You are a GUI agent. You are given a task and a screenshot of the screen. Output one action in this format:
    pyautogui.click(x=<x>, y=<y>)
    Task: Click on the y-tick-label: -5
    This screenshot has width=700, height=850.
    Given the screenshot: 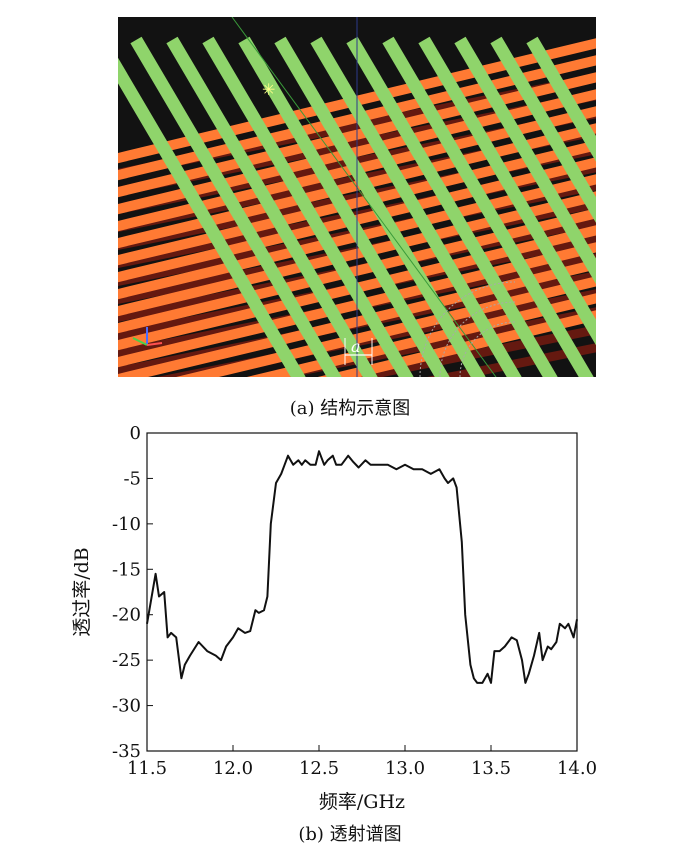 What is the action you would take?
    pyautogui.click(x=132, y=478)
    